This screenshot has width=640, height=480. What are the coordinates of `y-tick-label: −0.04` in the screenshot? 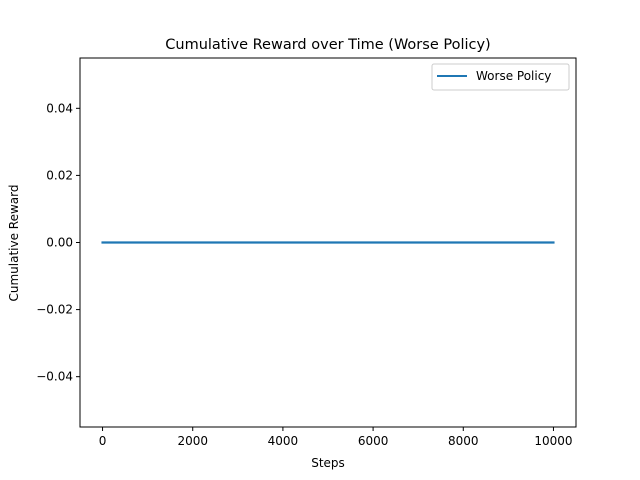 It's located at (54, 377).